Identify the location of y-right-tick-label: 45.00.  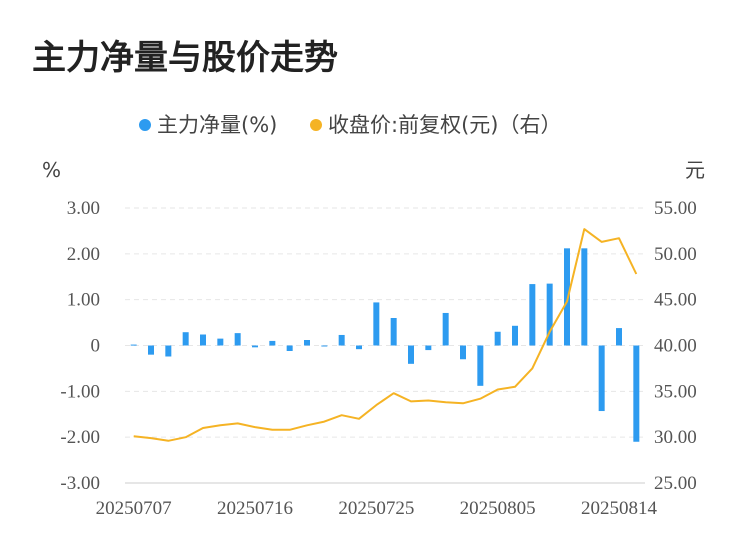
(675, 300).